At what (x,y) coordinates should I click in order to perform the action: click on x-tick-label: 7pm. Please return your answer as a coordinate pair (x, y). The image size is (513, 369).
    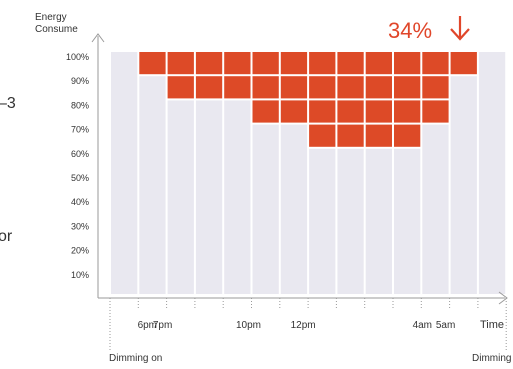
    Looking at the image, I should click on (162, 325).